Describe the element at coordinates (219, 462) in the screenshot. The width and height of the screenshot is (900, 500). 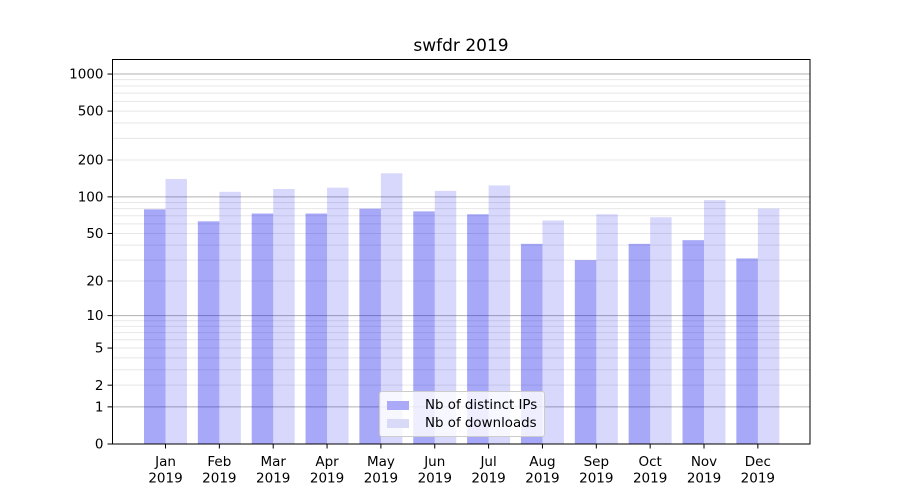
I see `x-tick-label-month: Feb` at that location.